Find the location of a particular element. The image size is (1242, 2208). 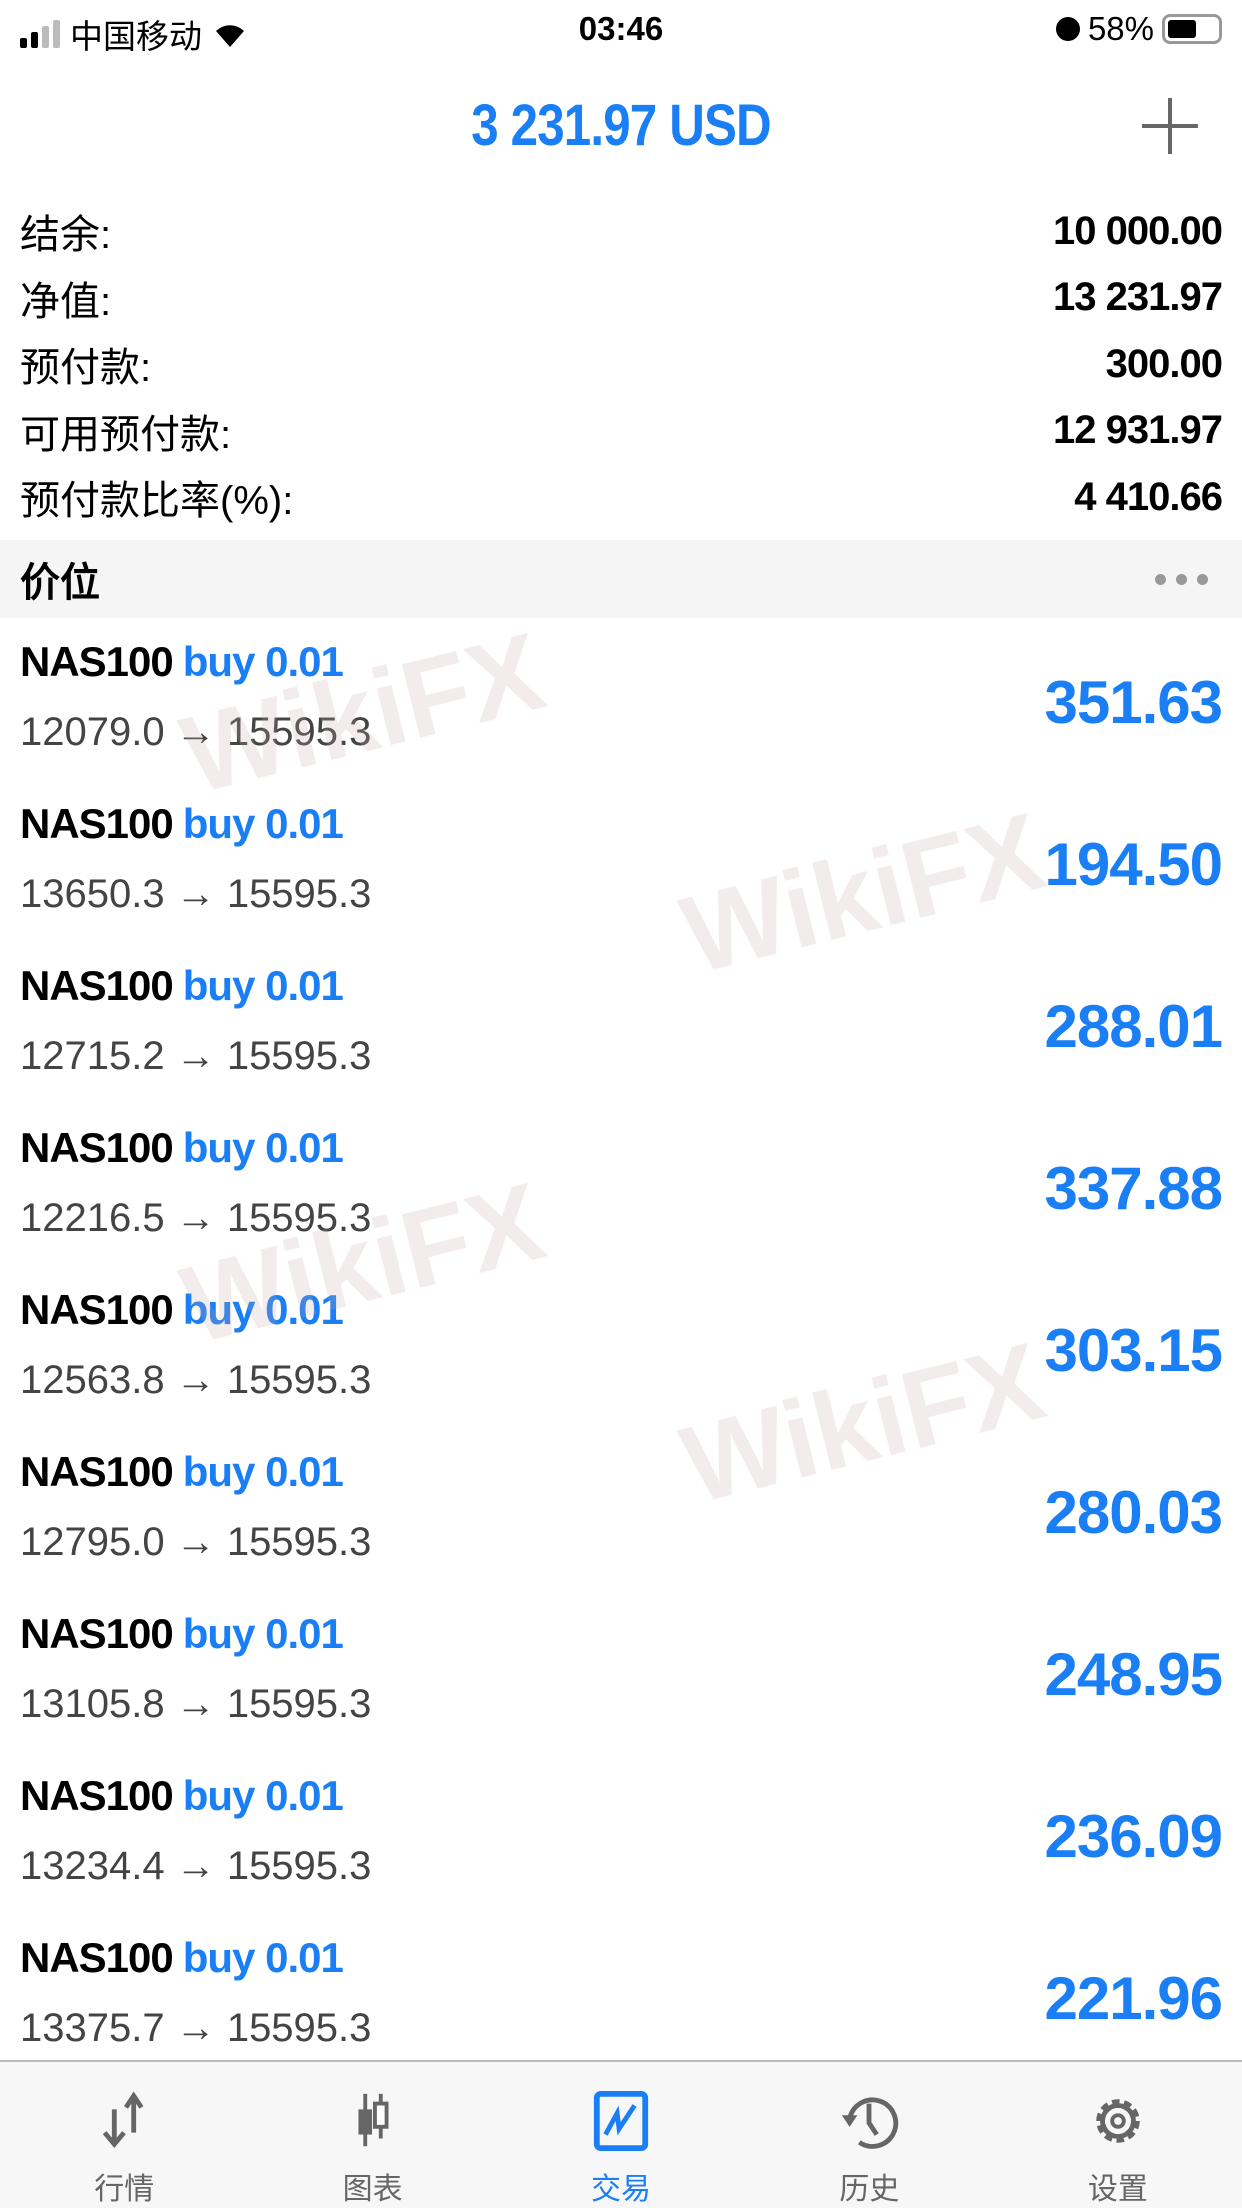

tab-bar: 行情 图表 交易 历史 设置 is located at coordinates (621, 2134).